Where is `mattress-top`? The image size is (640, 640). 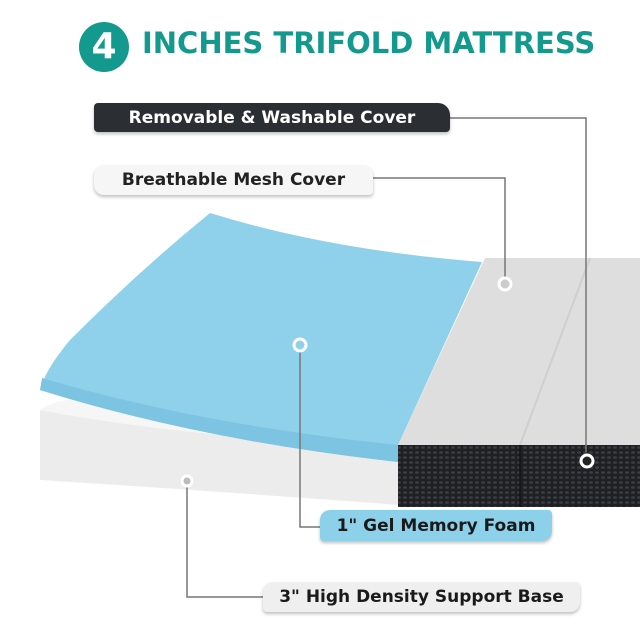 mattress-top is located at coordinates (519, 351).